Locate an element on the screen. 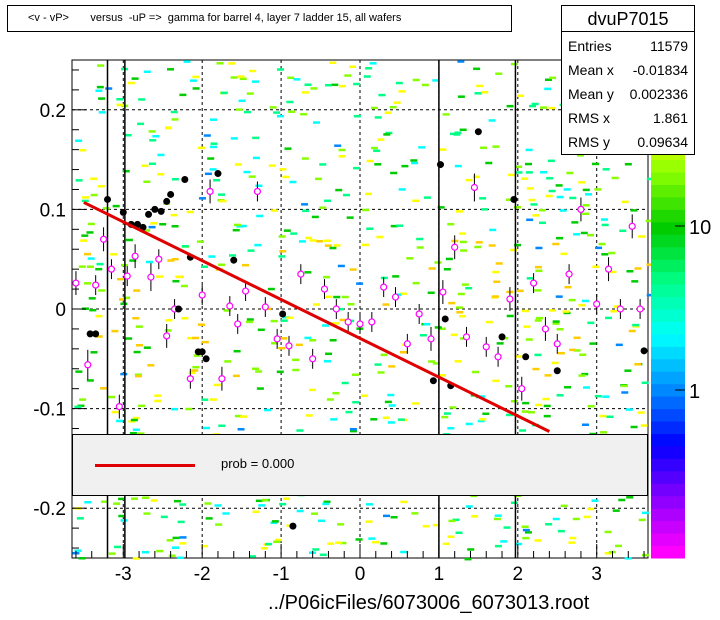 Image resolution: width=720 pixels, height=620 pixels. stats-row-rms-y: RMS y 0.09634 is located at coordinates (628, 142).